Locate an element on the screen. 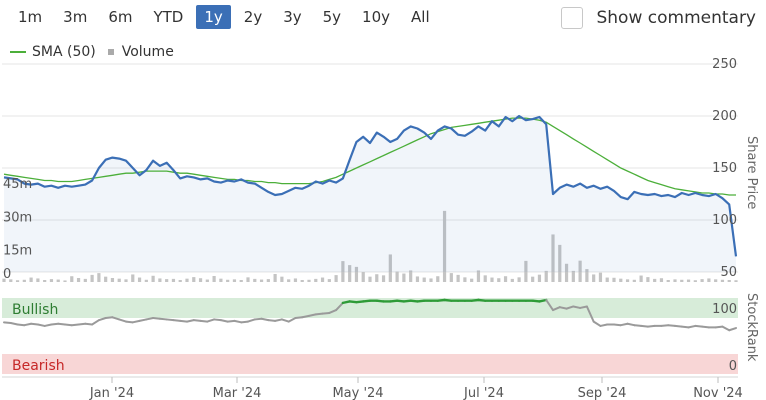  price-tick-label: 150 is located at coordinates (724, 168).